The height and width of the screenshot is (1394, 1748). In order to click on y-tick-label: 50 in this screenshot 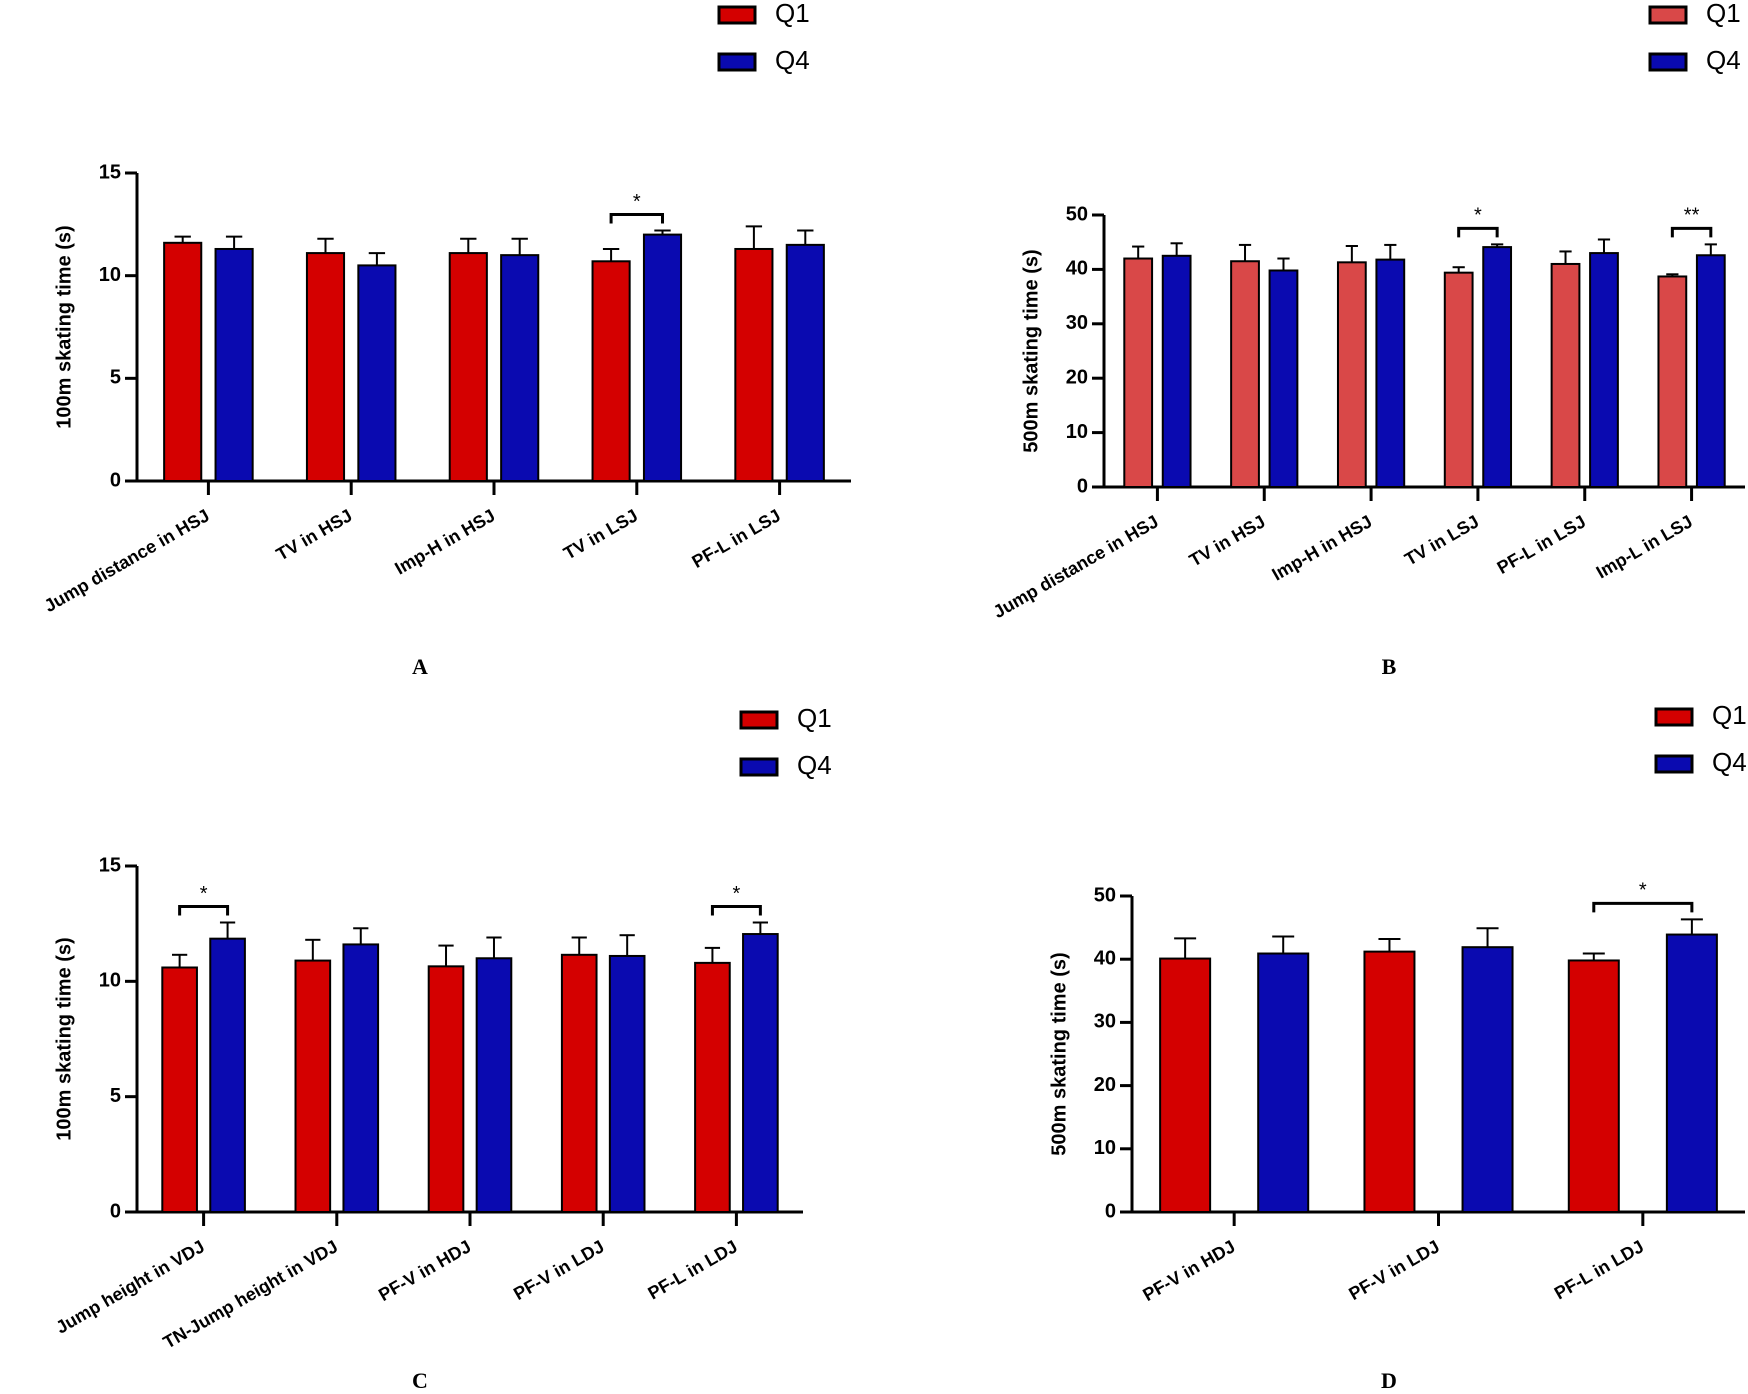, I will do `click(1077, 214)`.